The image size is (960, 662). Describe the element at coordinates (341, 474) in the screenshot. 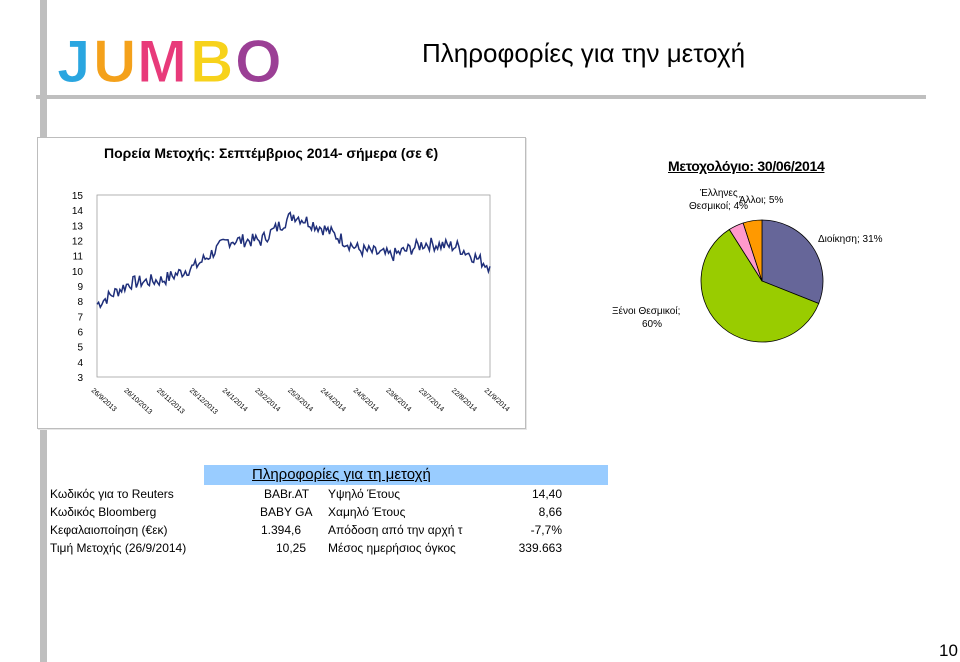

I see `info-table-title: Πληροφορίες για τη μετοχή` at that location.